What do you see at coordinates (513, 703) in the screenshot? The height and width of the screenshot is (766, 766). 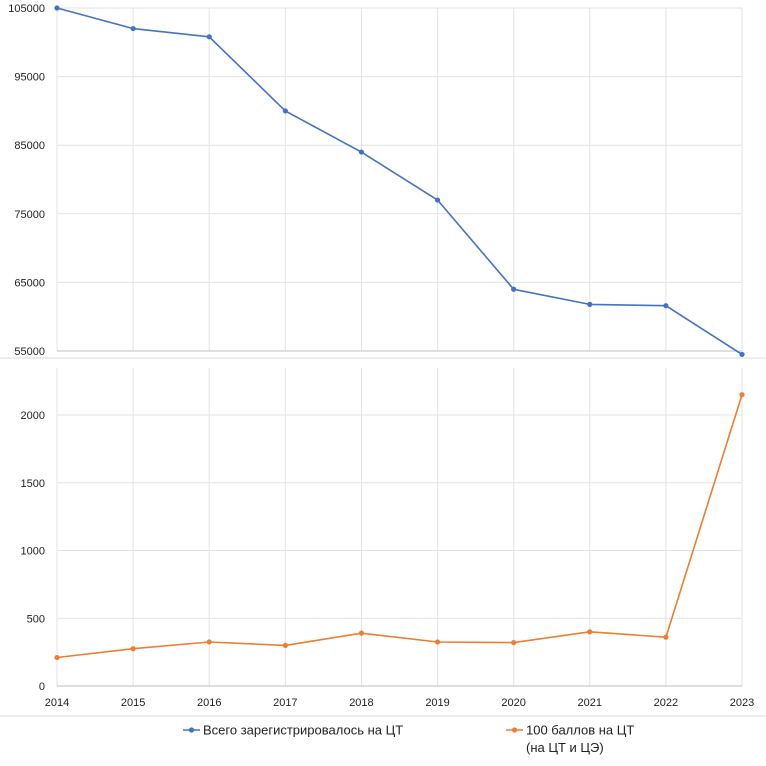 I see `x-tick-label: 2020` at bounding box center [513, 703].